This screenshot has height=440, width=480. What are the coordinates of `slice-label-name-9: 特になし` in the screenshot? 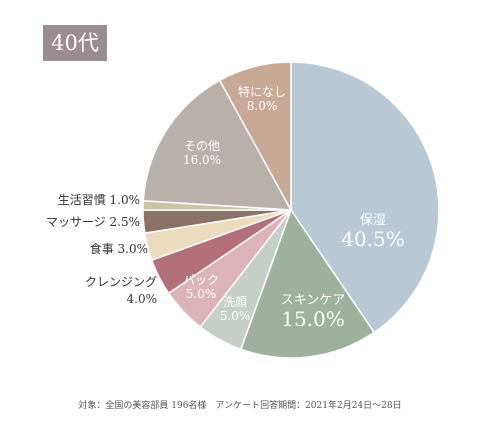 It's located at (262, 91).